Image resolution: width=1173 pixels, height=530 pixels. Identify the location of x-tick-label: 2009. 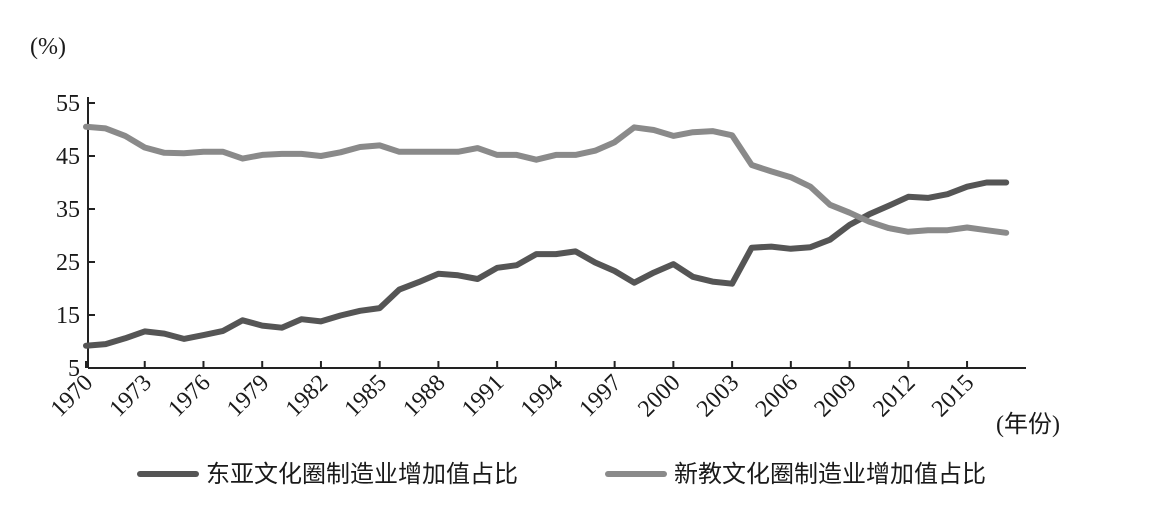
(835, 396).